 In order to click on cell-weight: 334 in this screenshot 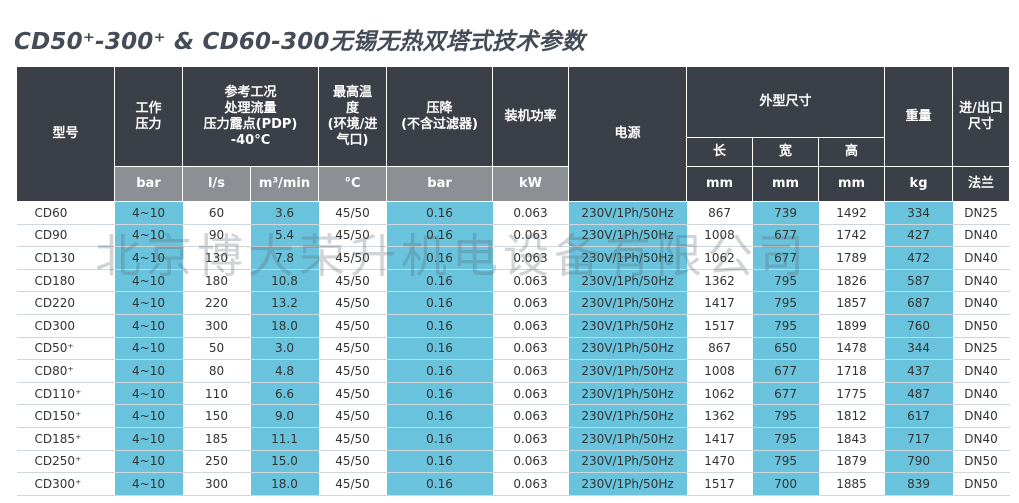, I will do `click(918, 213)`.